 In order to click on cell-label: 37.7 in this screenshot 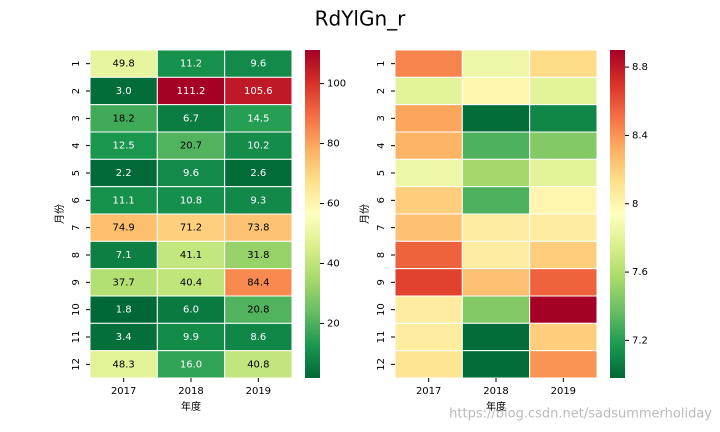, I will do `click(124, 282)`.